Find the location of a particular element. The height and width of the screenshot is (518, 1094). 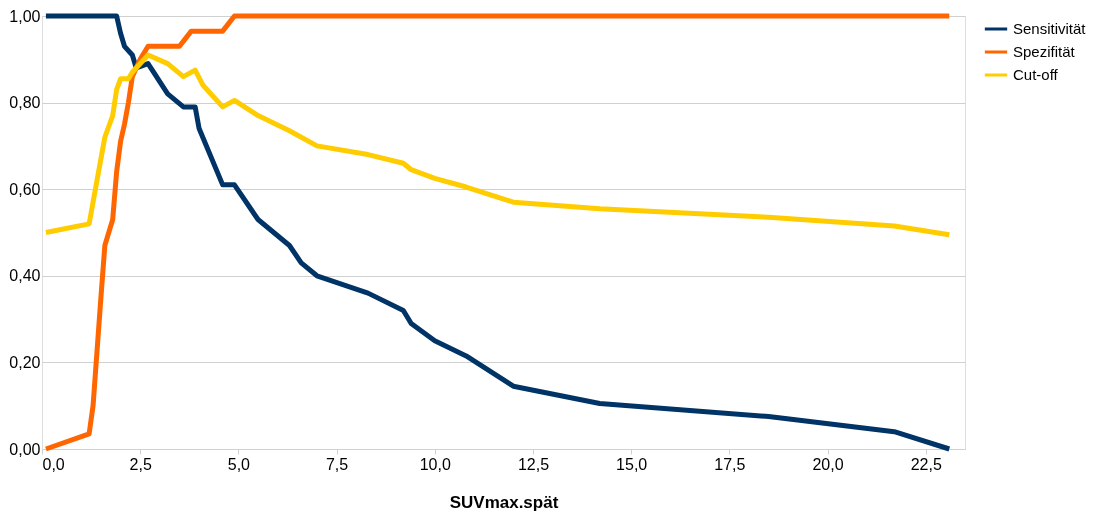

x-tick-label: 22,5 is located at coordinates (926, 464).